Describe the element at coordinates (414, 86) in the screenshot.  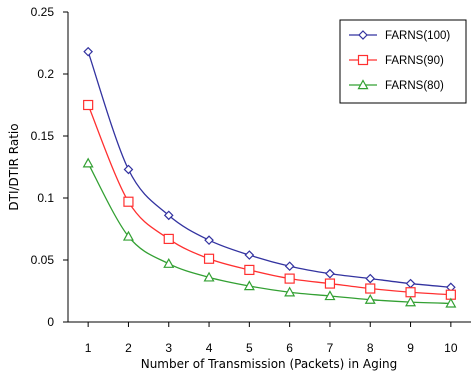
I see `legend-entry: FARNS(80)` at that location.